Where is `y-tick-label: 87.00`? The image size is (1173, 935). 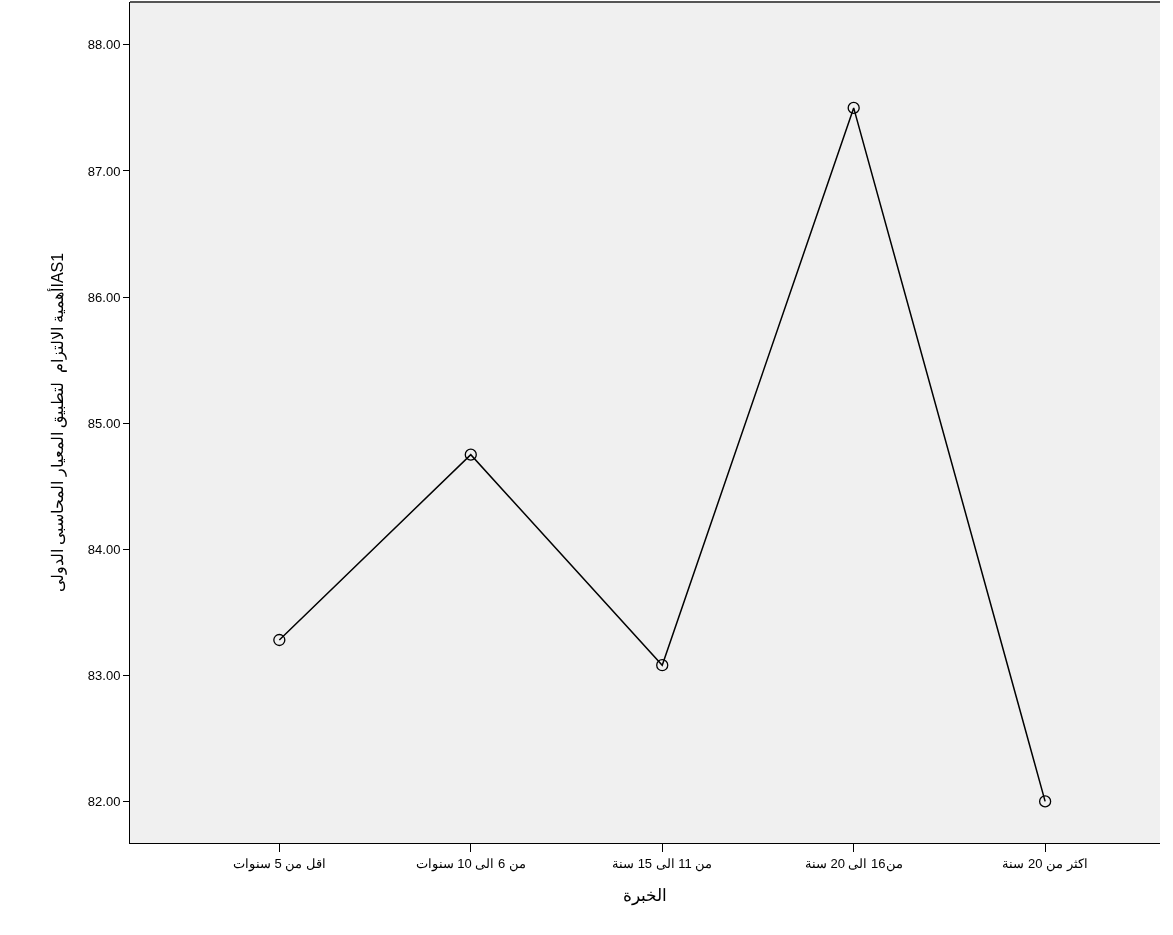
y-tick-label: 87.00 is located at coordinates (104, 171).